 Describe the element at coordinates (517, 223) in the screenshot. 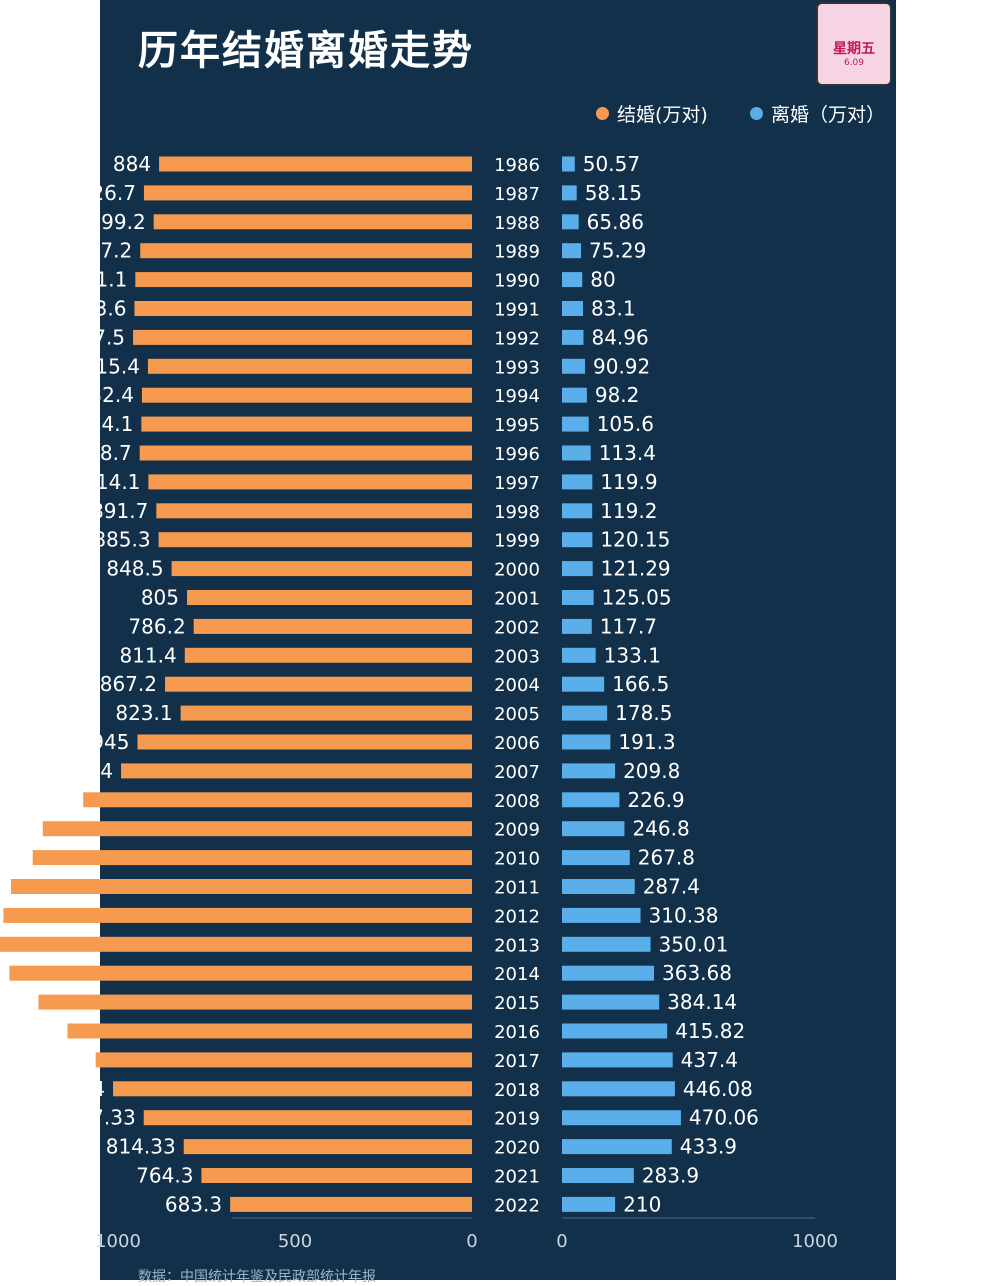

I see `year-label: 1988` at that location.